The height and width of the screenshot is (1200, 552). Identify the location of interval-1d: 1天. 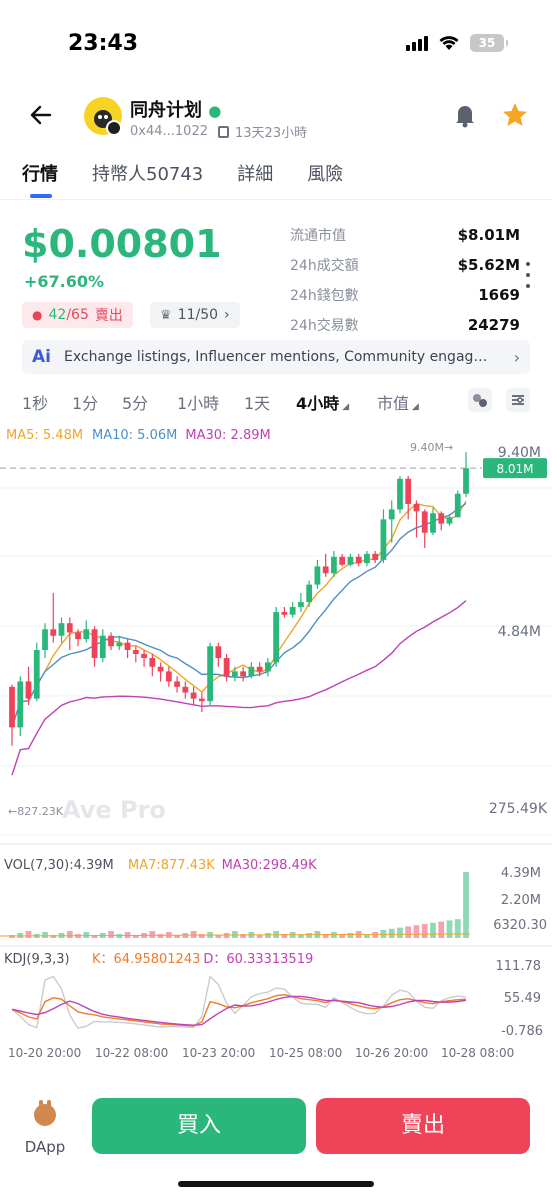
(257, 403).